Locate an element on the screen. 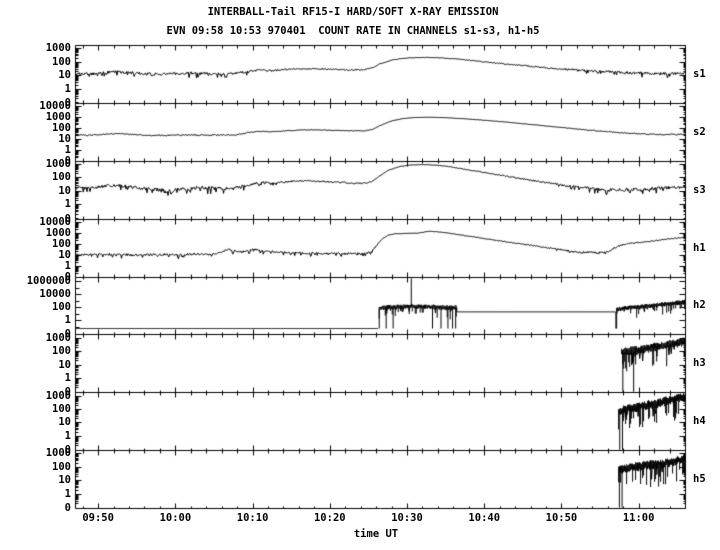 The height and width of the screenshot is (550, 720). x-tick-label-10:40: 10:40 is located at coordinates (484, 518).